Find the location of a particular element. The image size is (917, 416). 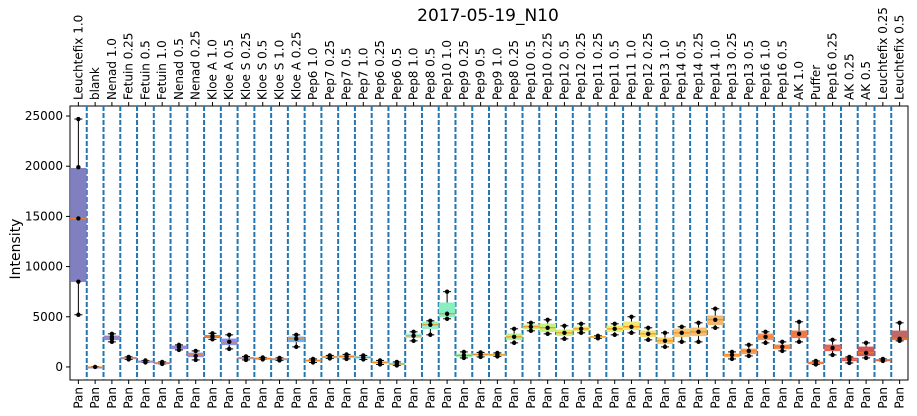

category-label: Pep9 0.25 is located at coordinates (464, 70).